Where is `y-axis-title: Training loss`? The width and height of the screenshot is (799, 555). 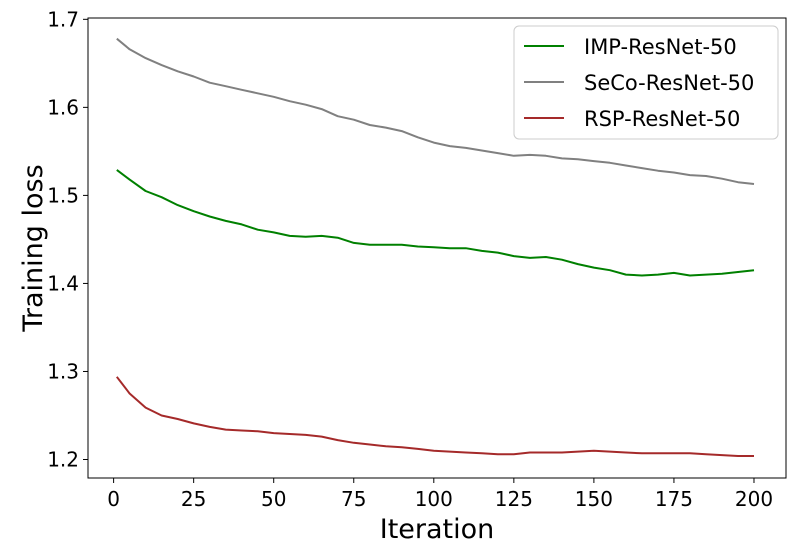 y-axis-title: Training loss is located at coordinates (33, 248).